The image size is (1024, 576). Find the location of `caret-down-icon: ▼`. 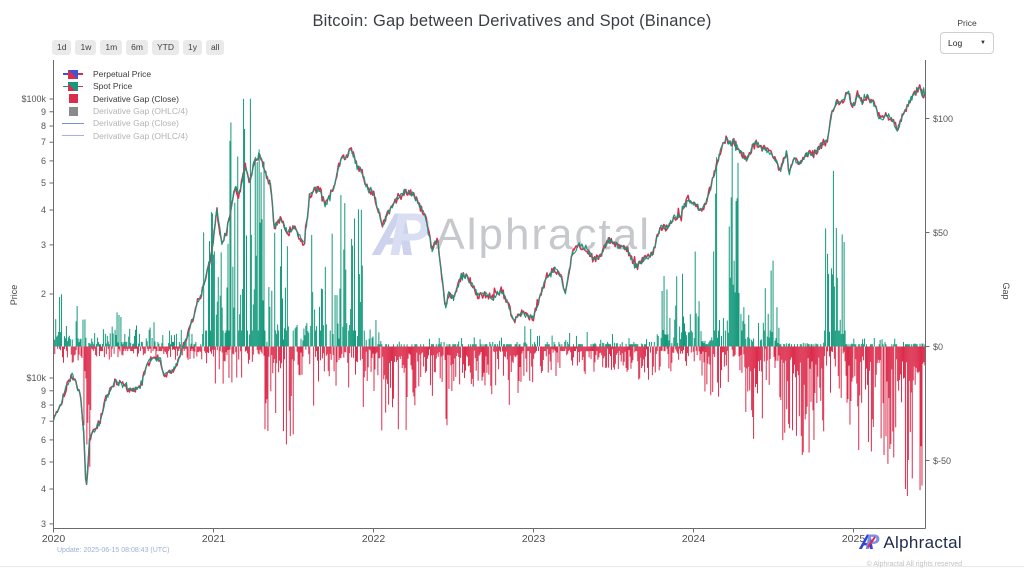

caret-down-icon: ▼ is located at coordinates (983, 43).